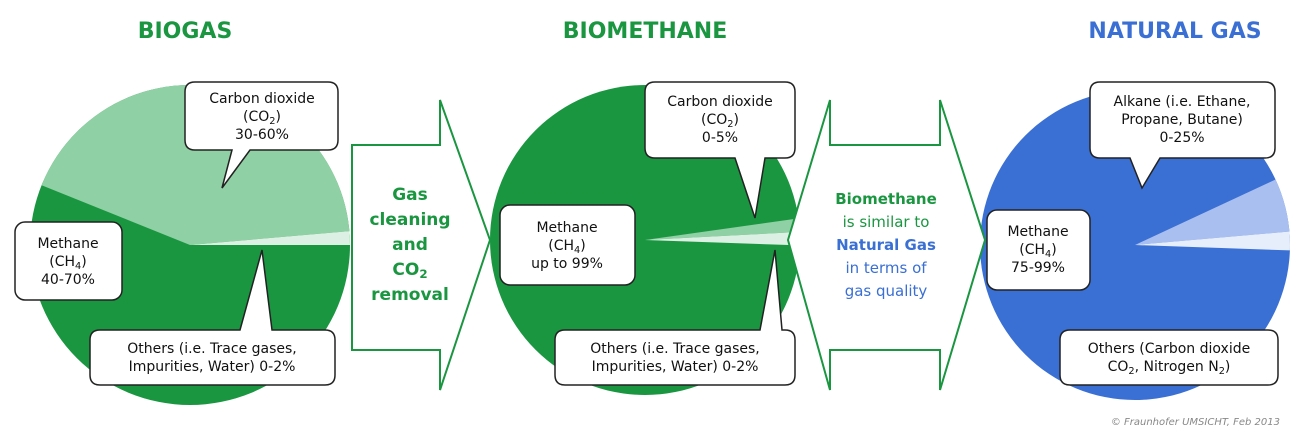 This screenshot has height=432, width=1290. I want to click on arrow-line: Natural Gas, so click(886, 245).